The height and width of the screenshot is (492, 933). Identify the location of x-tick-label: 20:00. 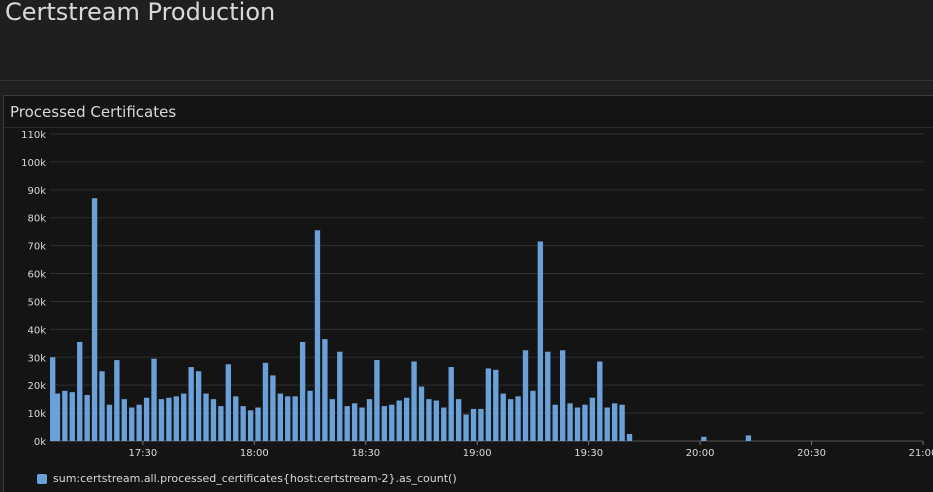
(700, 453).